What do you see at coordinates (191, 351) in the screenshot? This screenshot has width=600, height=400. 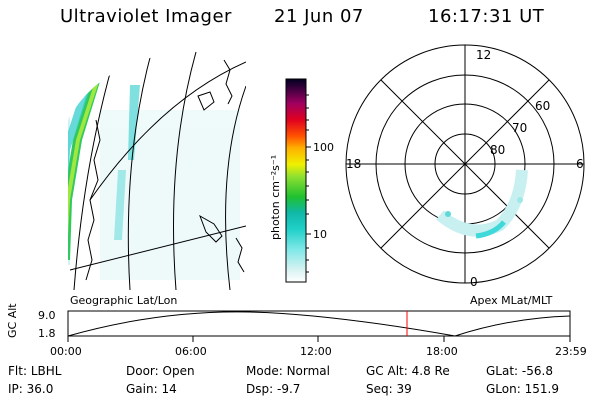 I see `xtick-0600: 06:00` at bounding box center [191, 351].